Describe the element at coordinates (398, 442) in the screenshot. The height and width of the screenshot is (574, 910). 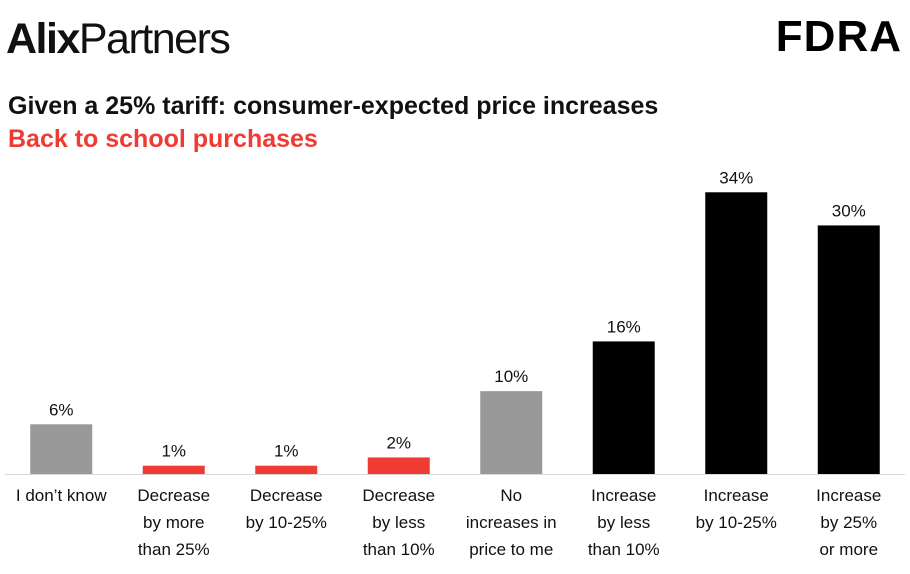
I see `data-label-3: 2%` at that location.